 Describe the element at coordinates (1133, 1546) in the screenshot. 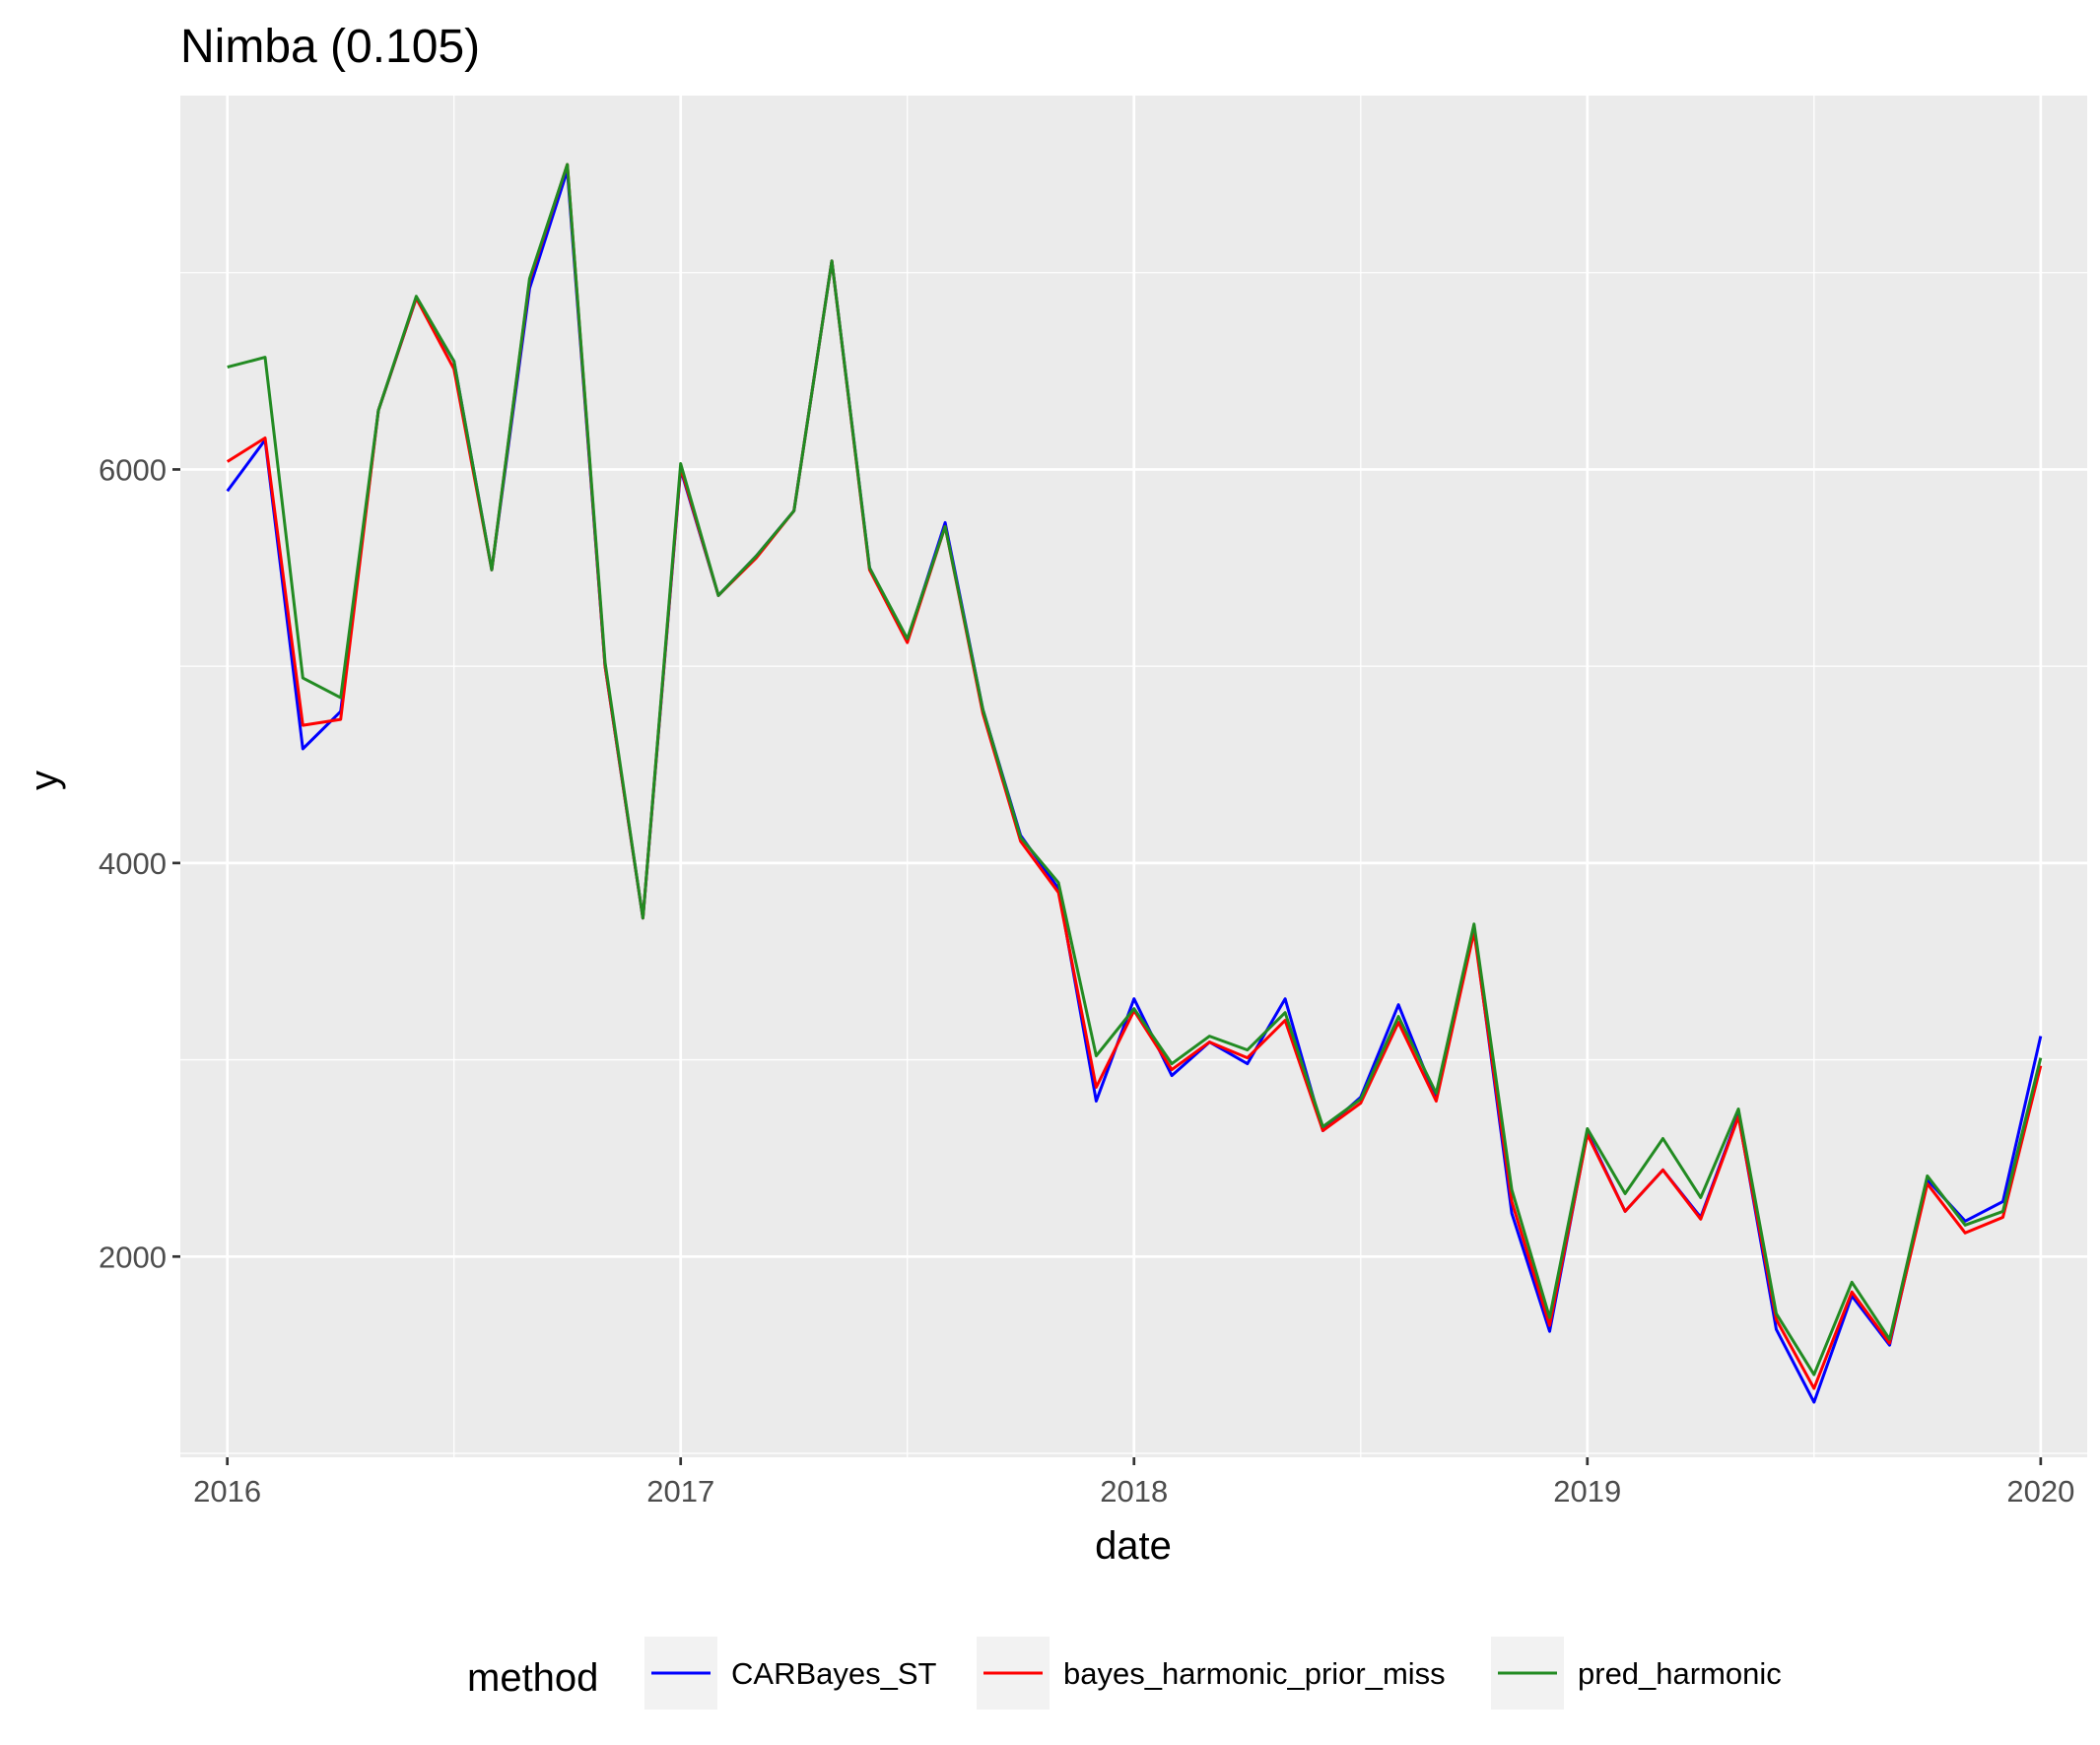

I see `x-axis-title: date` at that location.